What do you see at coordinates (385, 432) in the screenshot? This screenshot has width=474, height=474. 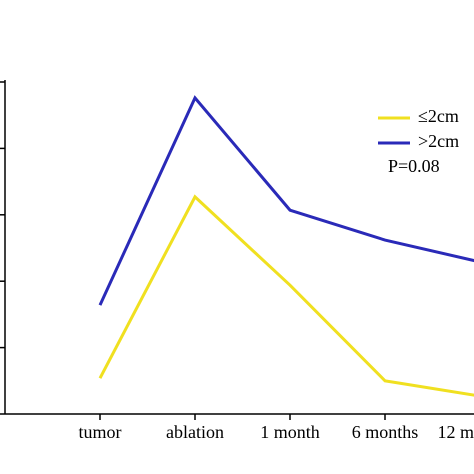 I see `x-tick-label: 6 months` at bounding box center [385, 432].